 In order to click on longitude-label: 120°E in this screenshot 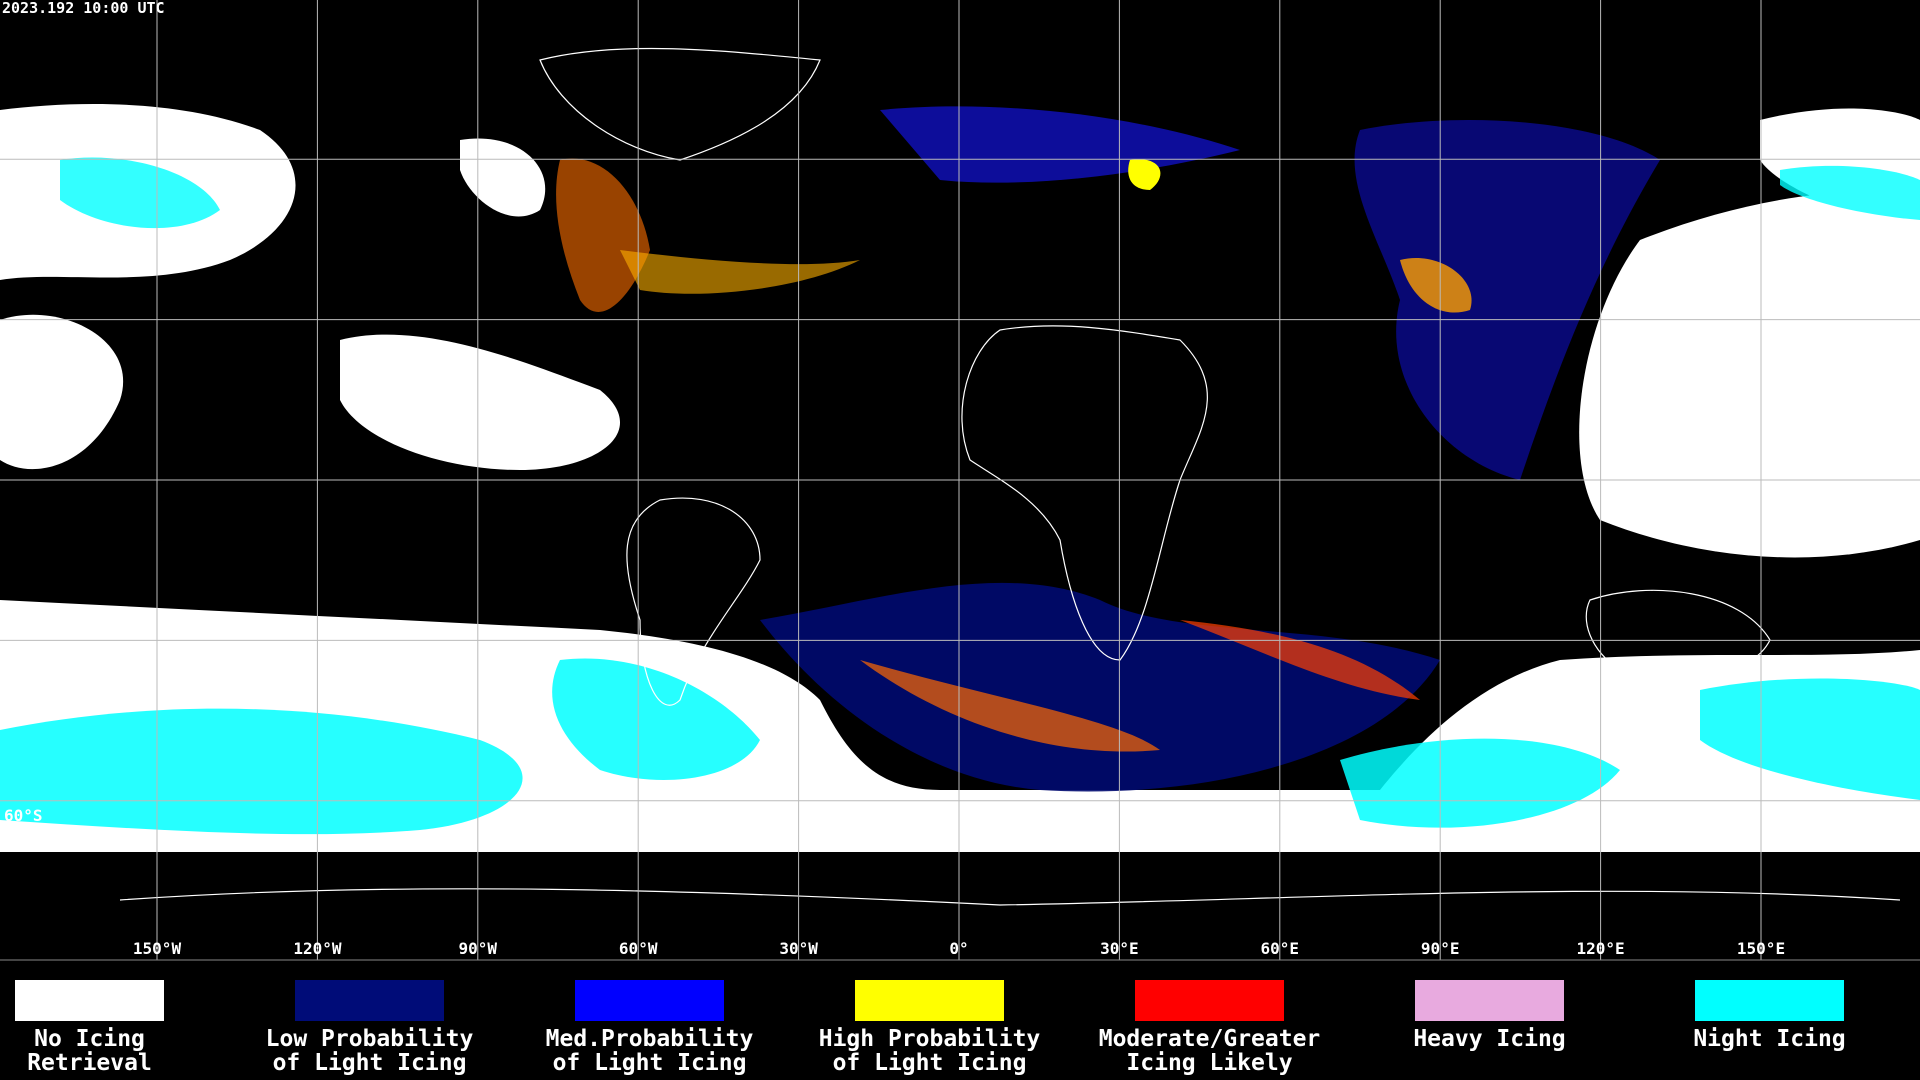, I will do `click(1601, 948)`.